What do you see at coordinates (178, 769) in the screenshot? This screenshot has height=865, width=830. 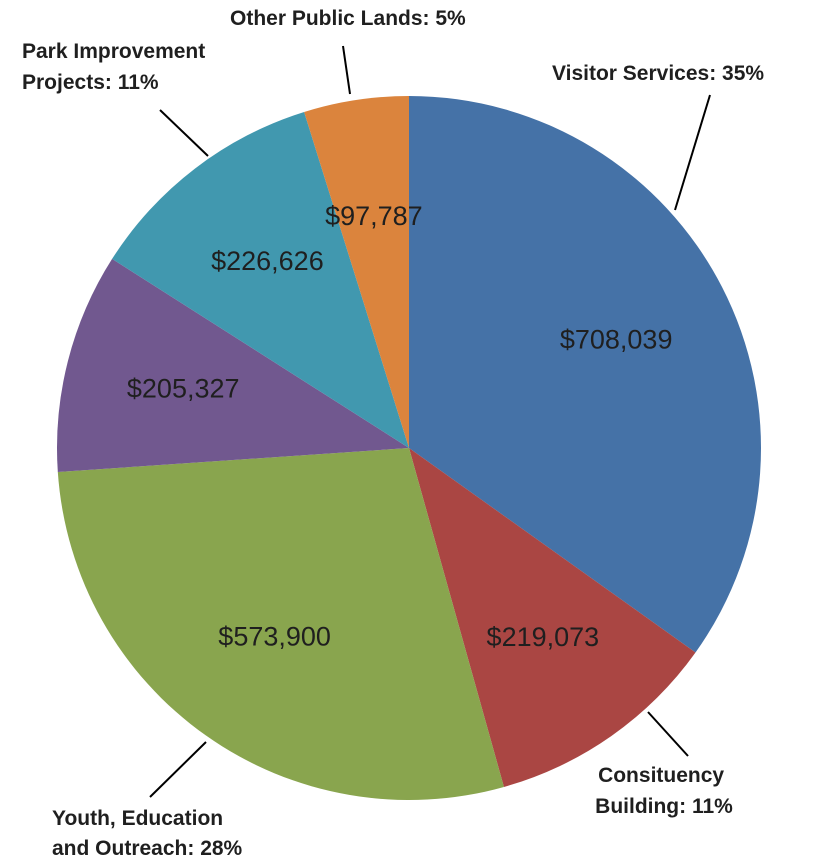 I see `leader-line-youth-education` at bounding box center [178, 769].